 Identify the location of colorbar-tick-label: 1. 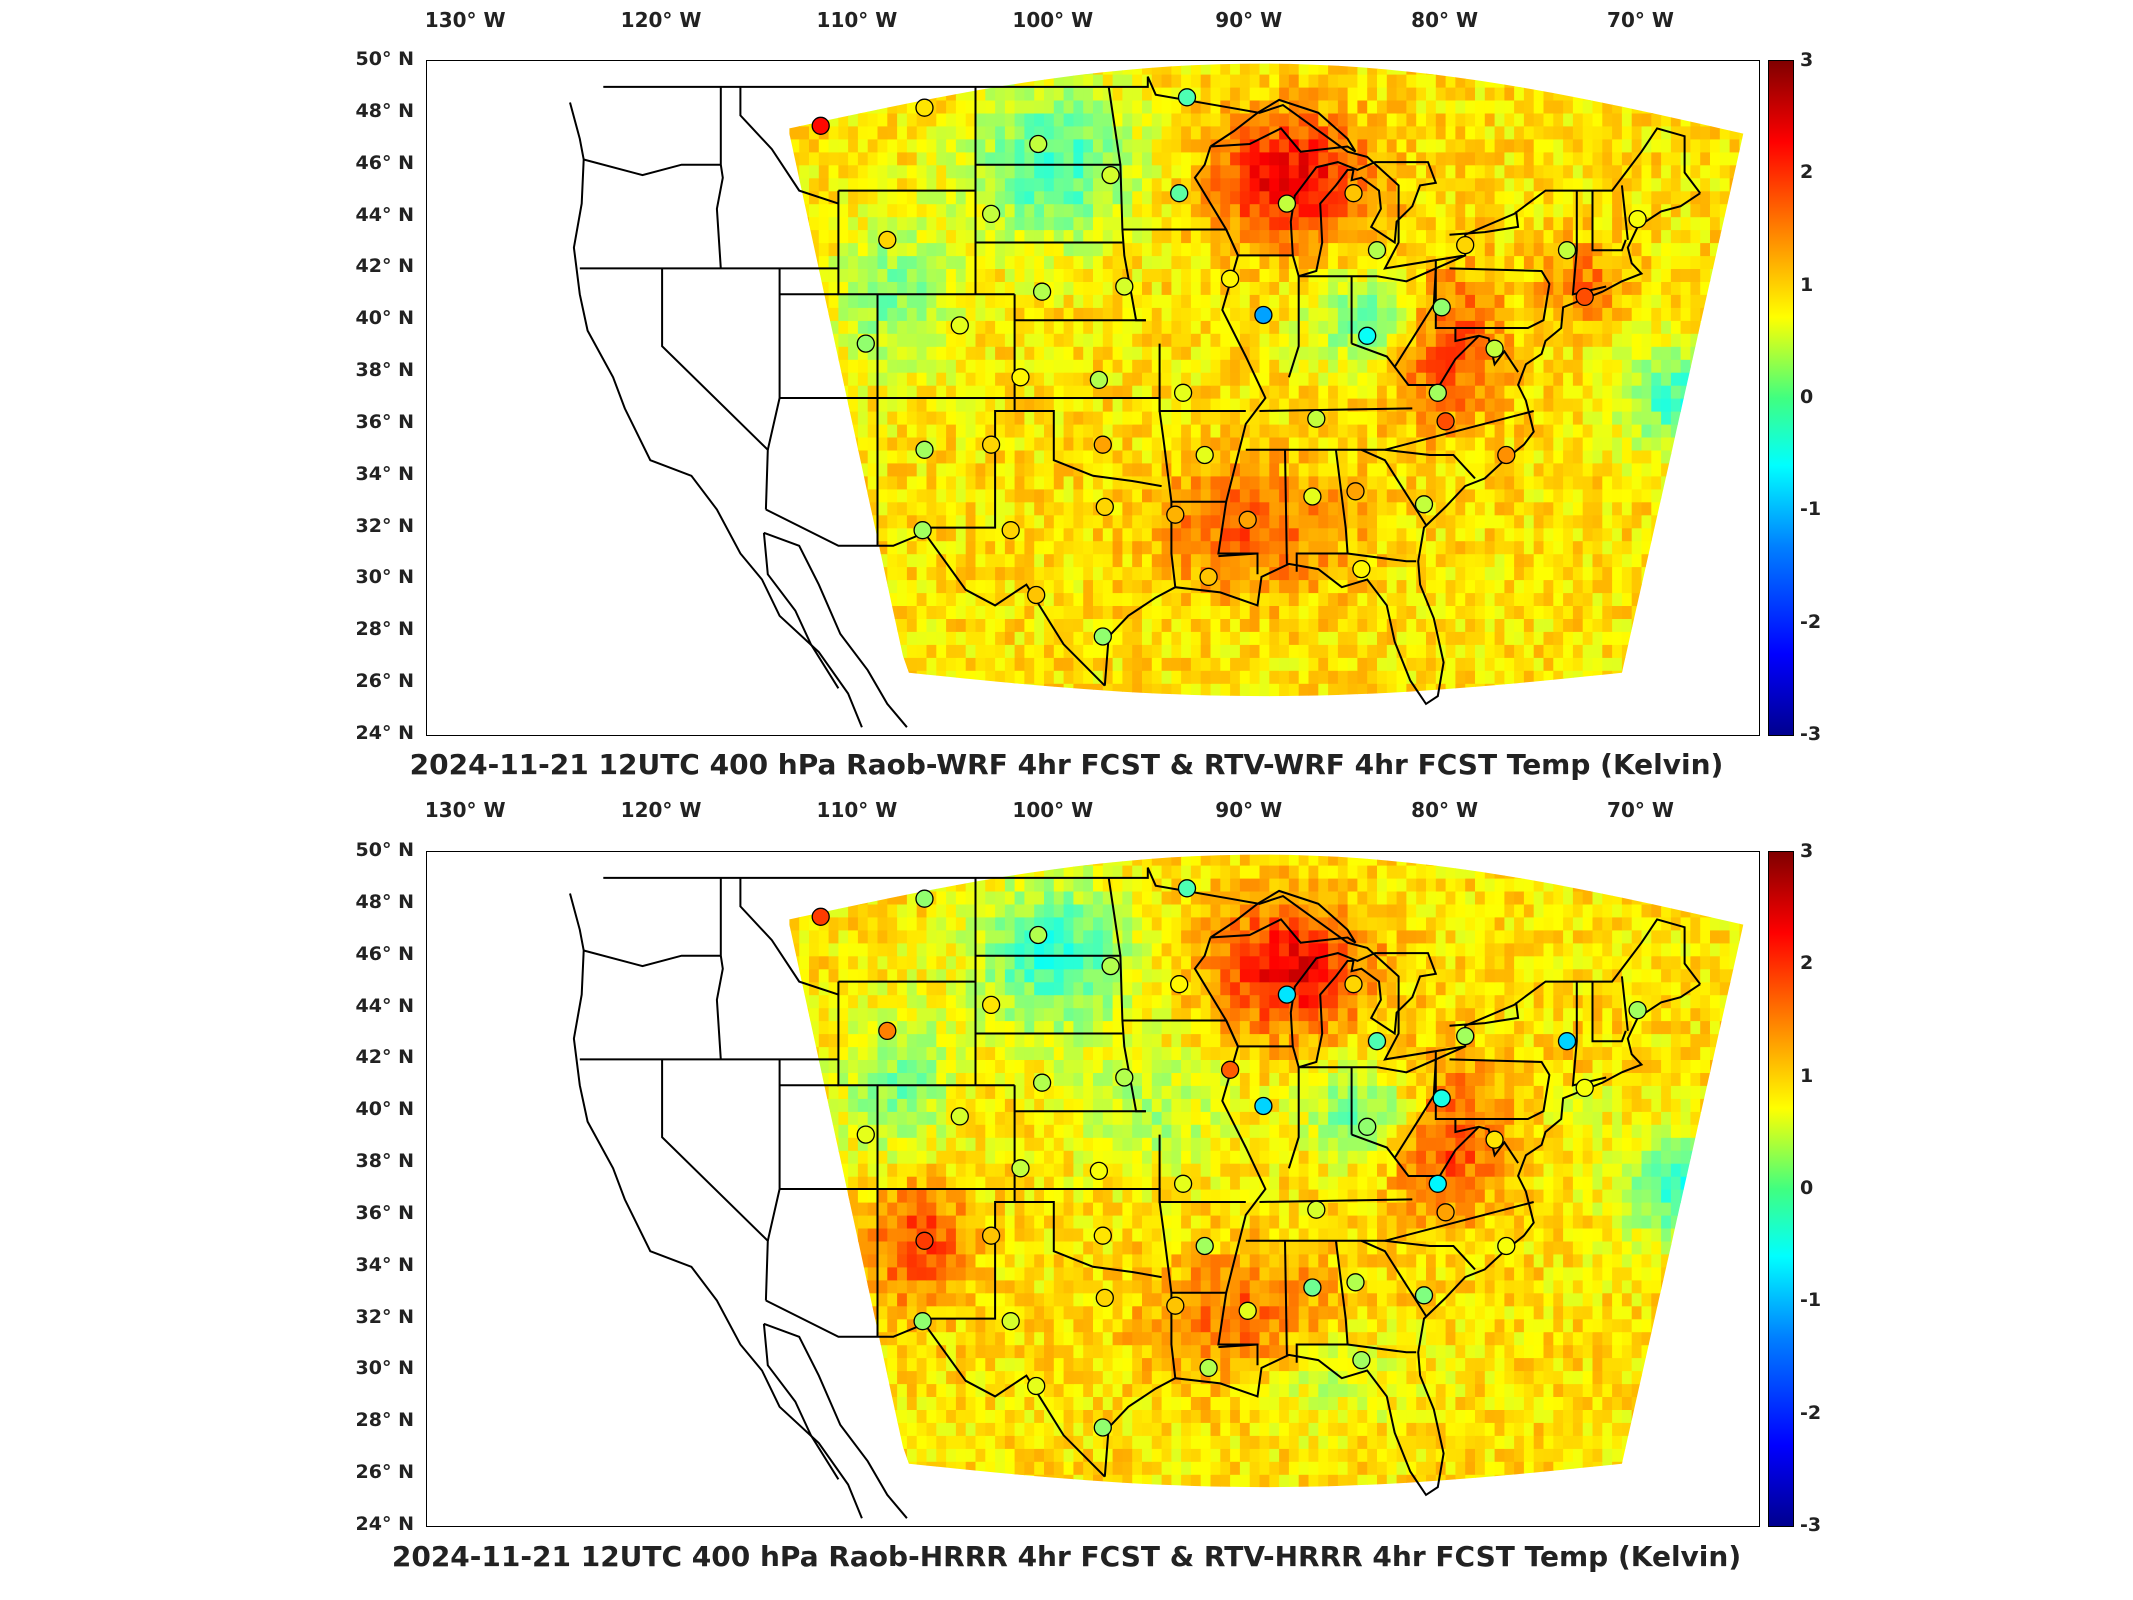
(1807, 1075).